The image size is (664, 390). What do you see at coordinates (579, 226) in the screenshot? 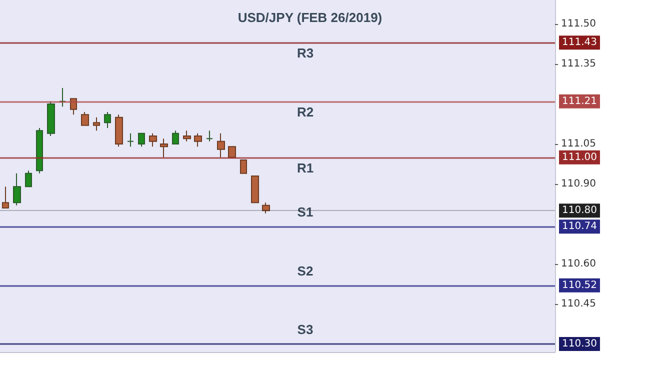
I see `text: 110.74` at bounding box center [579, 226].